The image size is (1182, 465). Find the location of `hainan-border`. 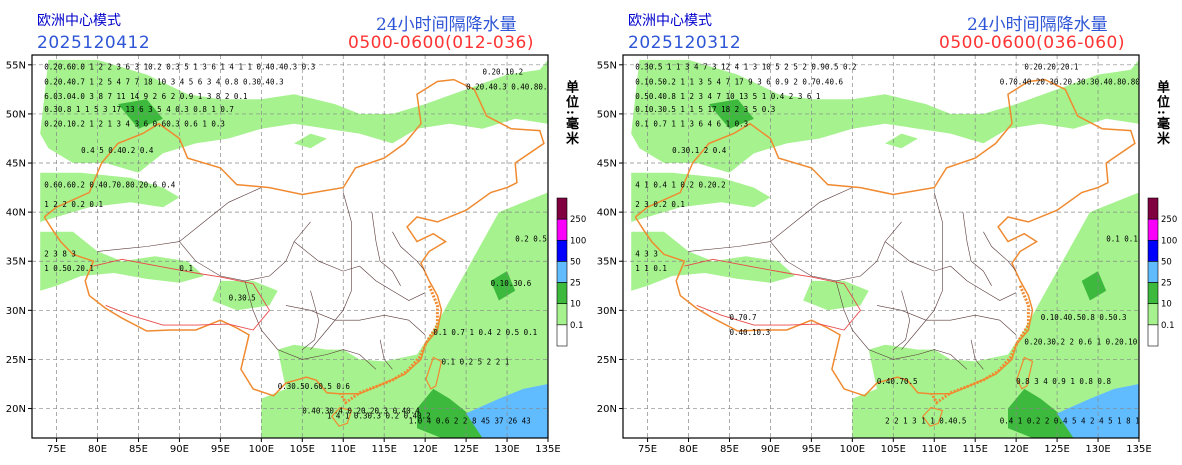

hainan-border is located at coordinates (342, 416).